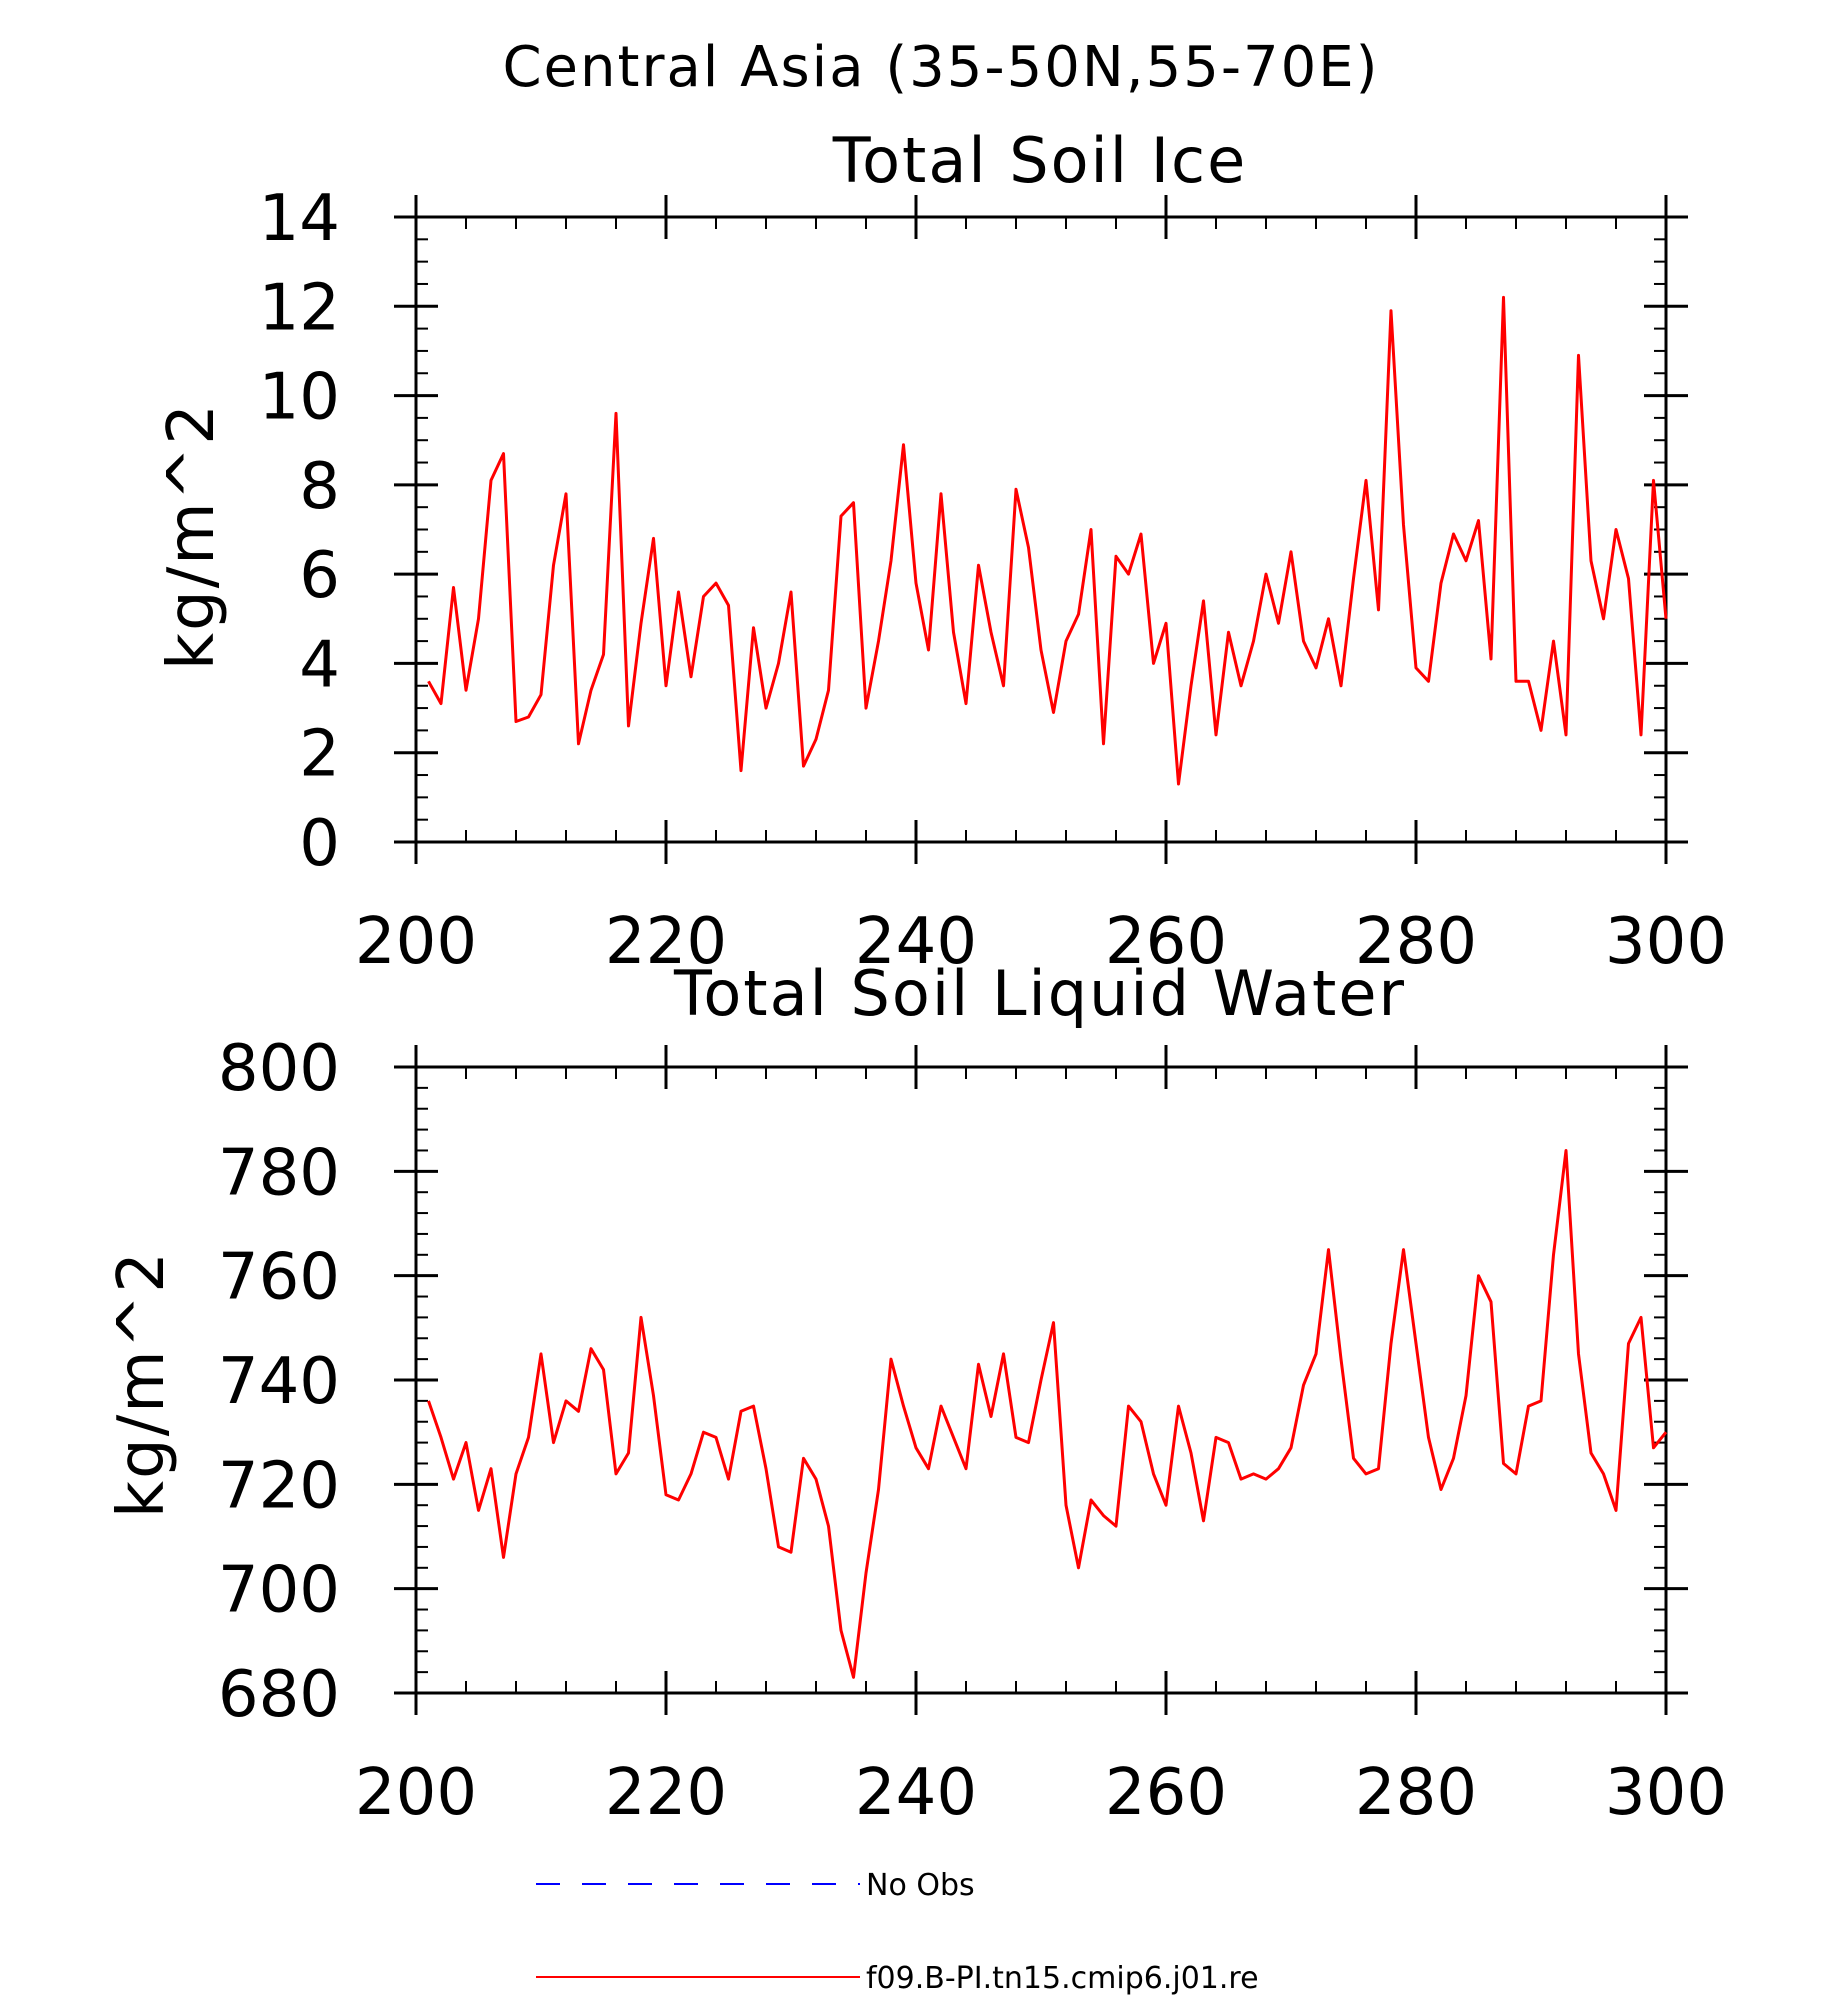 The width and height of the screenshot is (1836, 1995). I want to click on soil-water-x-tick-label: 300, so click(1666, 1793).